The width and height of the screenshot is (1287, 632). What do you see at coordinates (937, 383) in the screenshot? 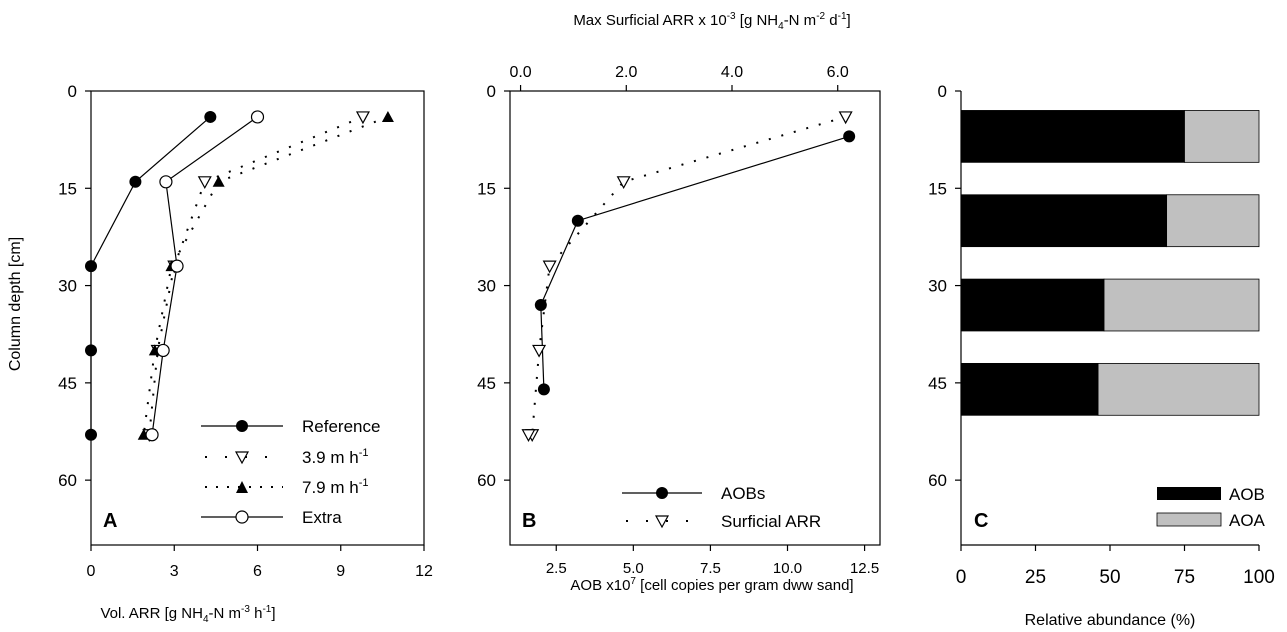
I see `panel-c-y-tick-label: 45` at bounding box center [937, 383].